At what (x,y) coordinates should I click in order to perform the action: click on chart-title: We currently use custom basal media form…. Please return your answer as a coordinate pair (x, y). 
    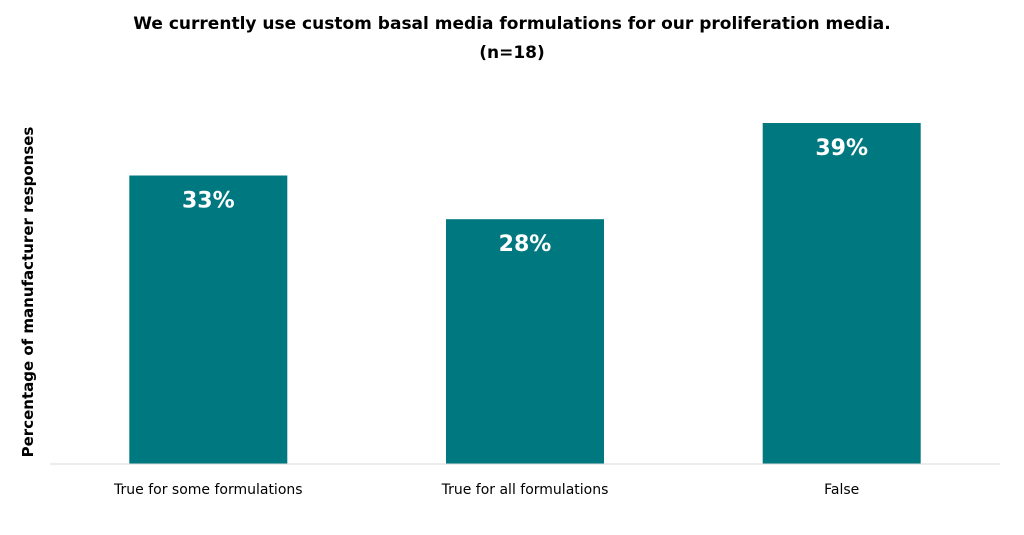
    Looking at the image, I should click on (511, 24).